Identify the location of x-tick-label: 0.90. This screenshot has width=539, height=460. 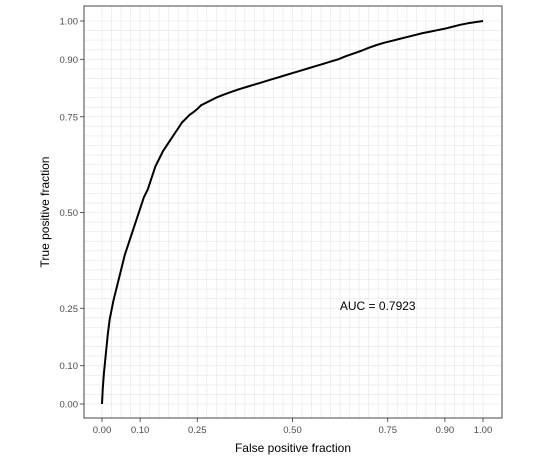
(445, 430).